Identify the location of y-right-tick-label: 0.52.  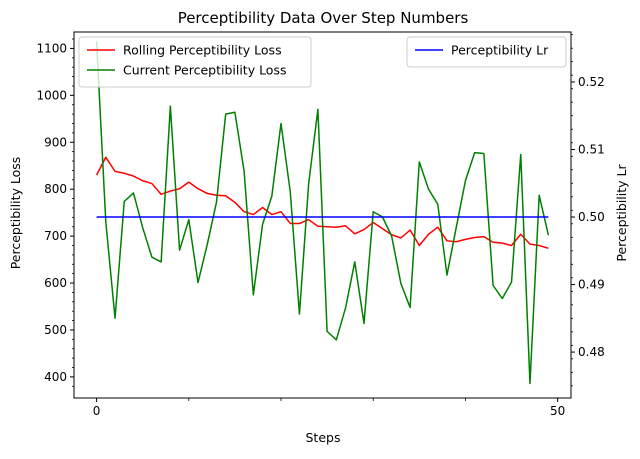
(591, 82).